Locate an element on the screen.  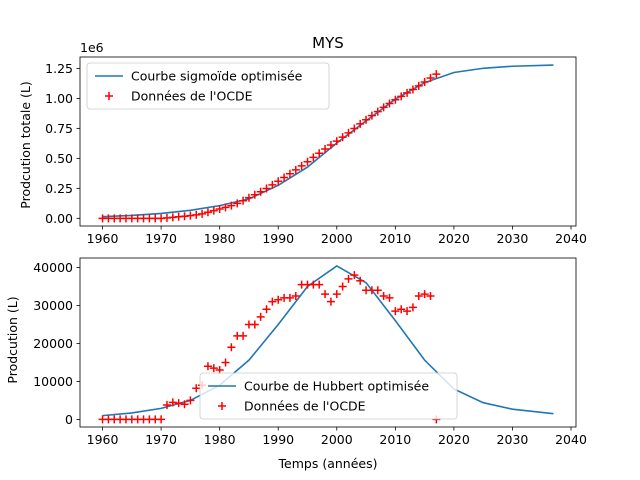
top-x-tick-label: 2040 is located at coordinates (571, 238).